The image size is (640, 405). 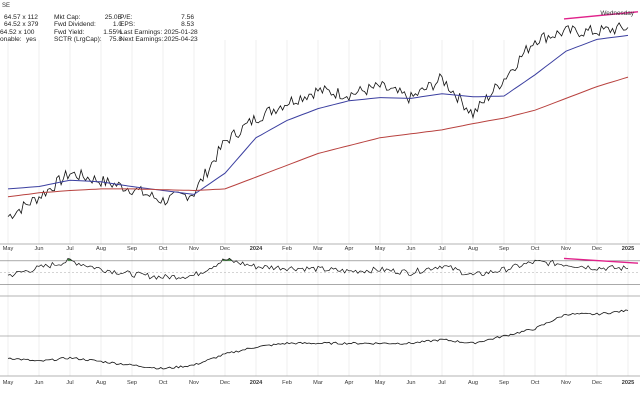 What do you see at coordinates (179, 39) in the screenshot?
I see `quote-next-earnings: 2025-04-23` at bounding box center [179, 39].